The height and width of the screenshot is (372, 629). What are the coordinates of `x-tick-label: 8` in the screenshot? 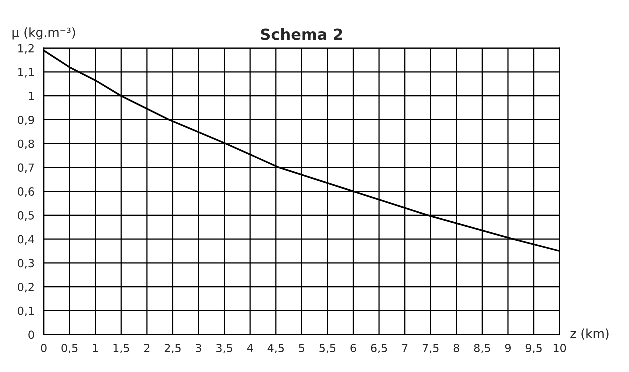 It's located at (457, 348).